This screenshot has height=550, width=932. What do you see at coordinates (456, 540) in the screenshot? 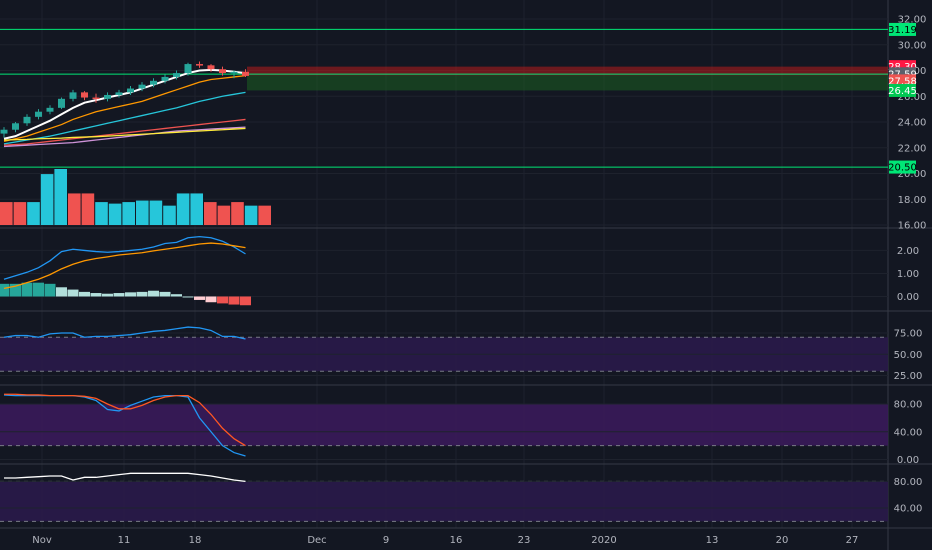
I see `time-axis-label: 16` at bounding box center [456, 540].